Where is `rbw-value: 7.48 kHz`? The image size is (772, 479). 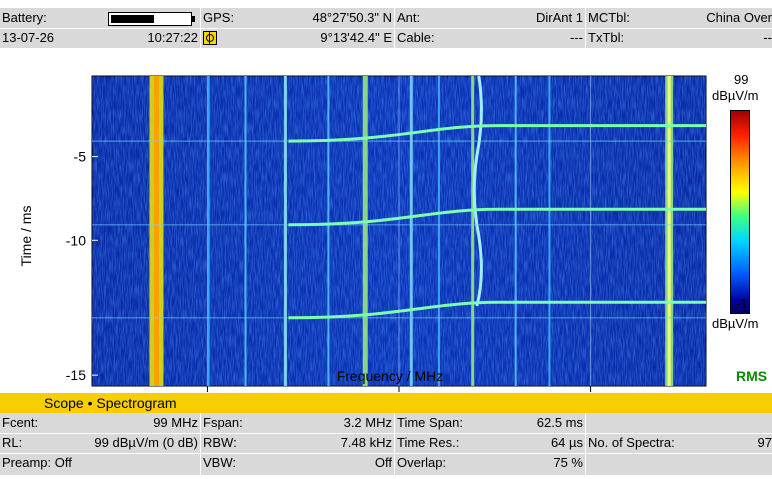 rbw-value: 7.48 kHz is located at coordinates (366, 442).